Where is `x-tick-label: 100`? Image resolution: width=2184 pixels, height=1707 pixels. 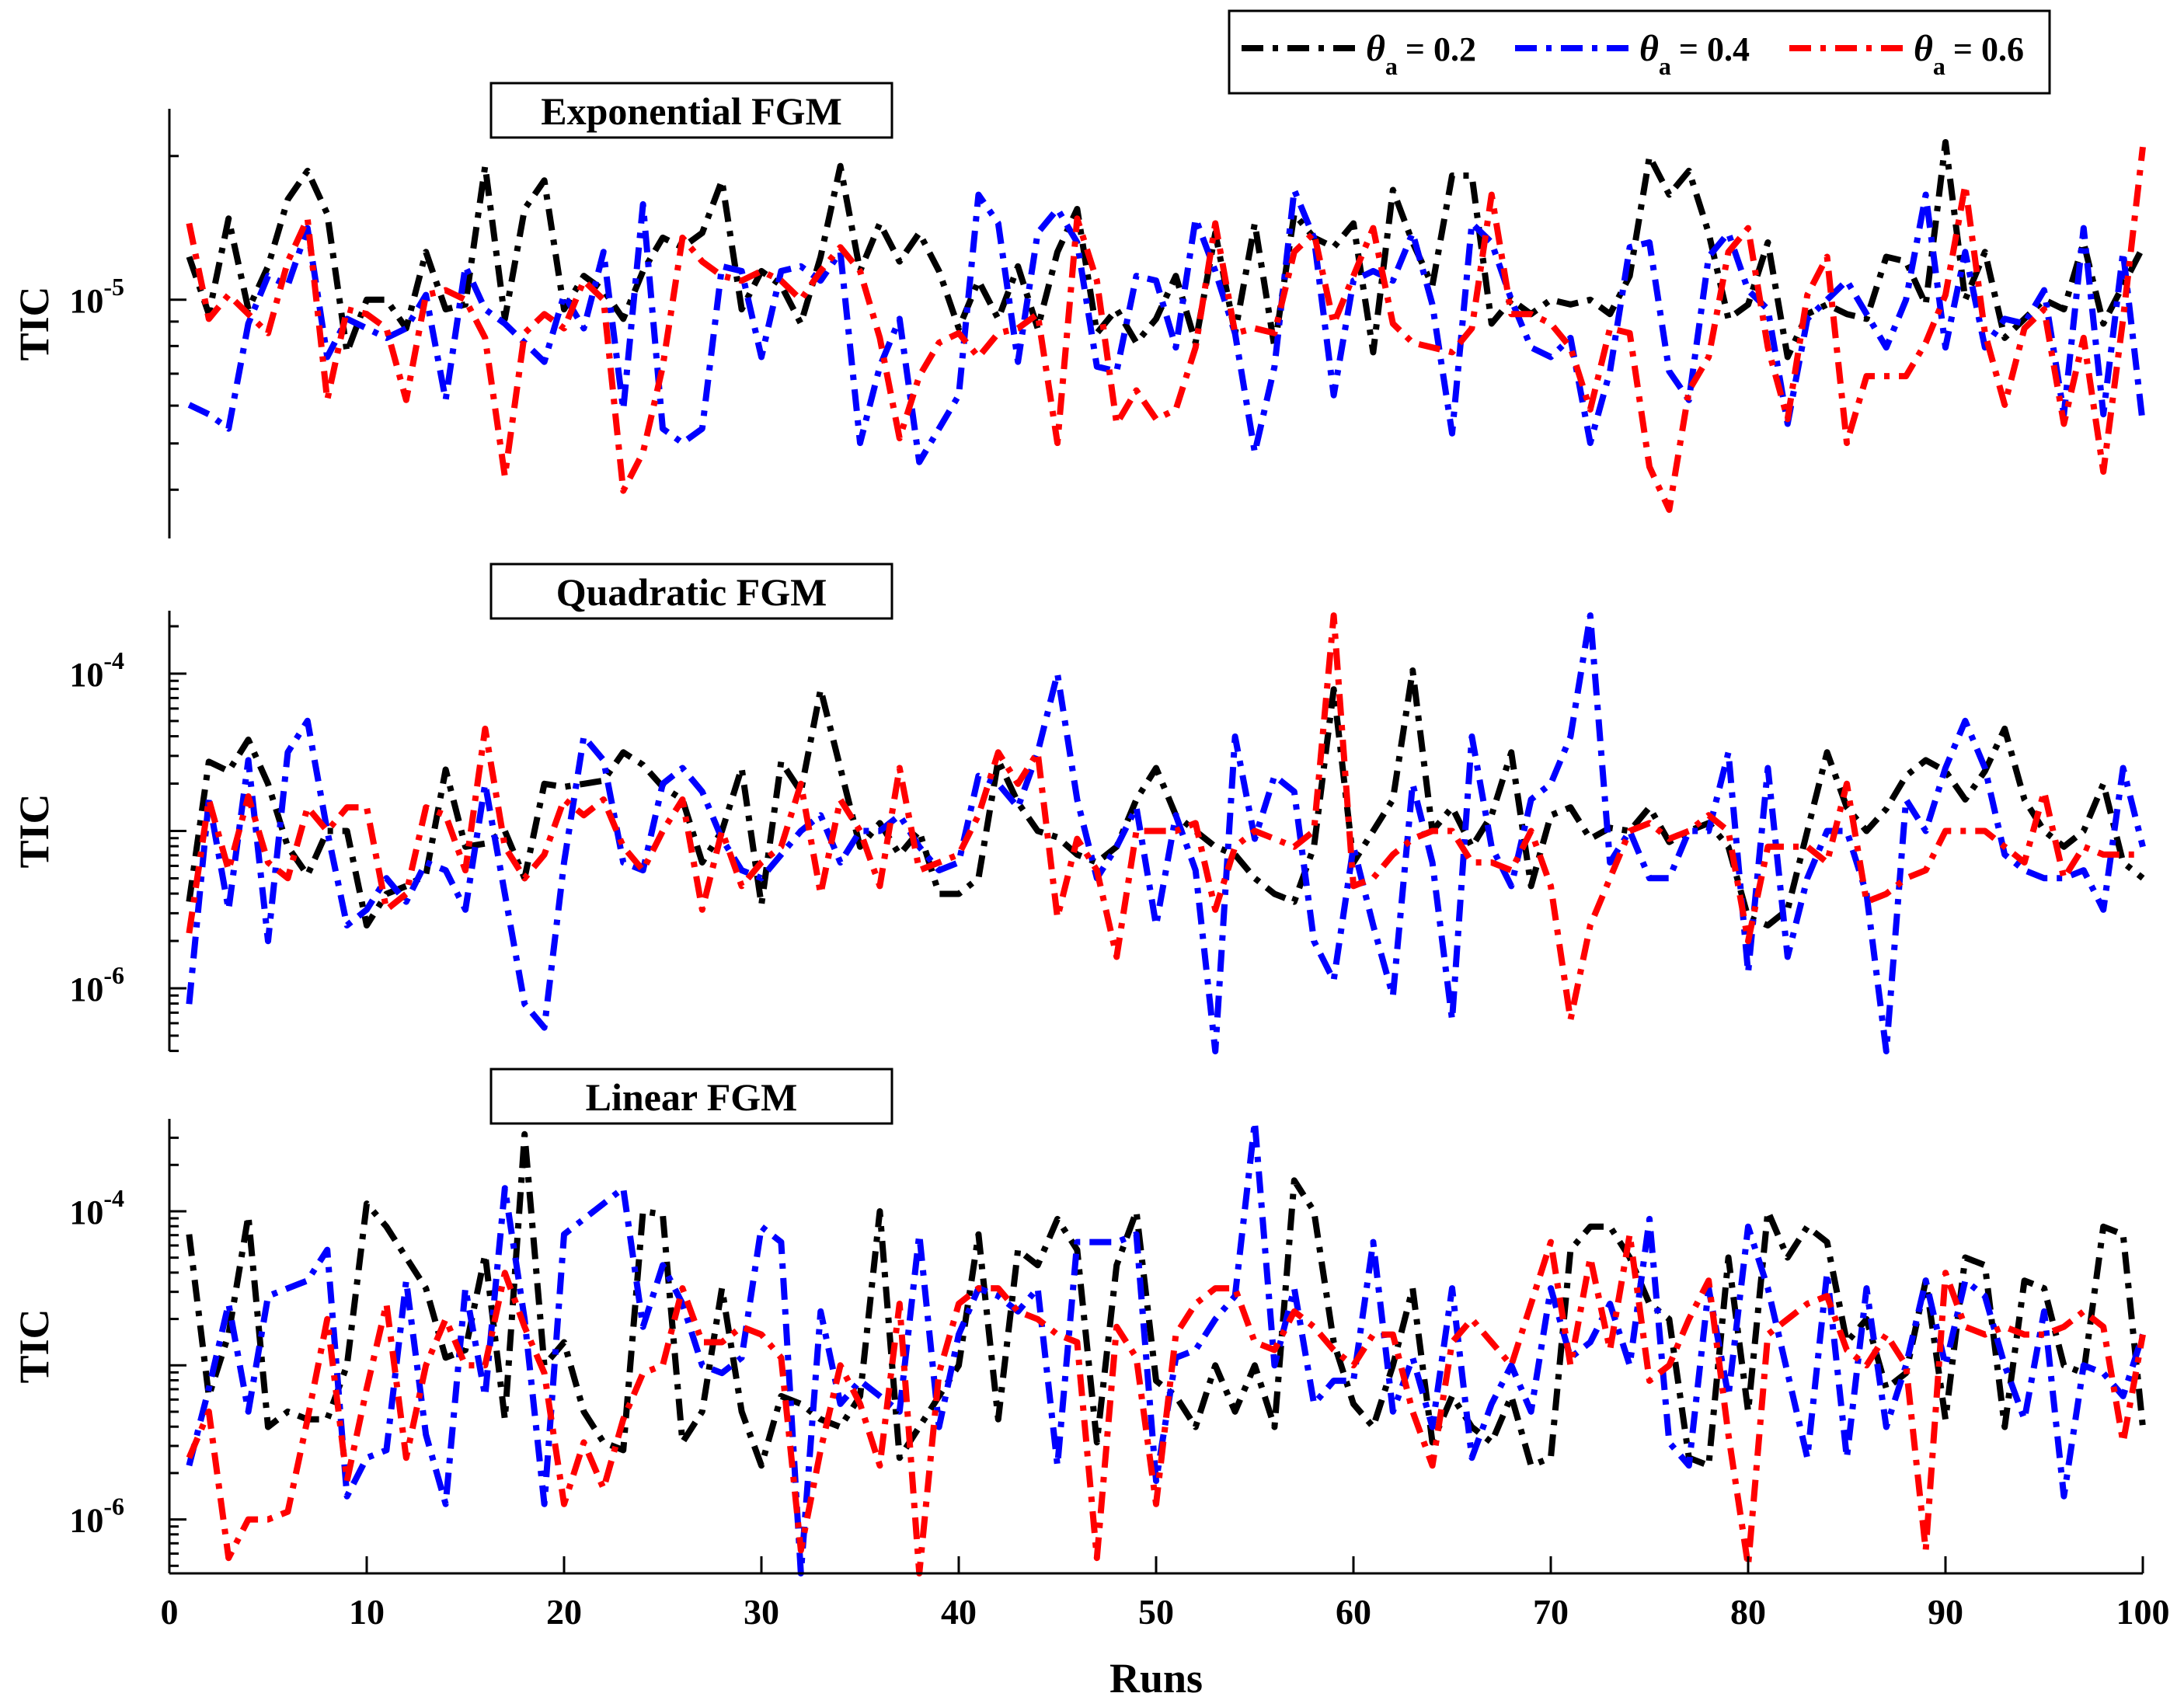
x-tick-label: 100 is located at coordinates (2143, 1612).